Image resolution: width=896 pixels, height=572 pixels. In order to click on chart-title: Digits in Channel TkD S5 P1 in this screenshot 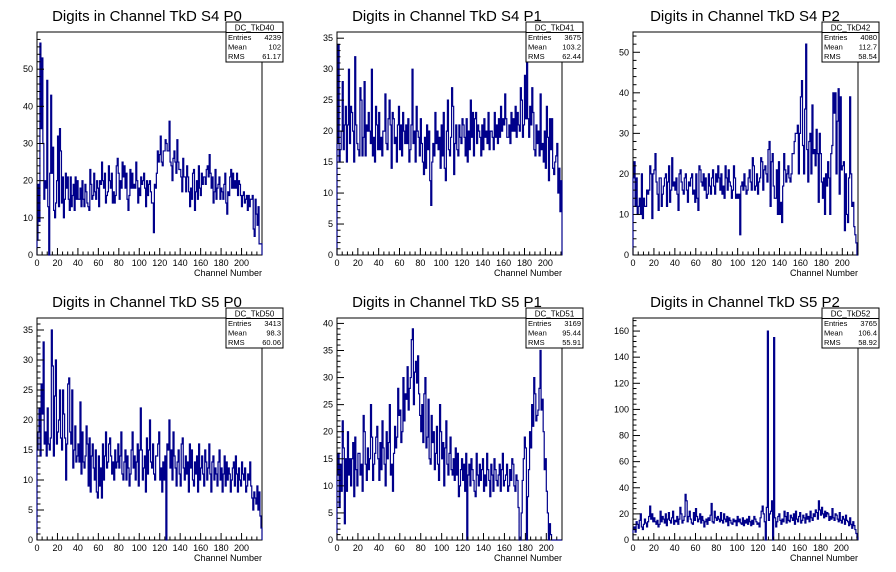, I will do `click(447, 302)`.